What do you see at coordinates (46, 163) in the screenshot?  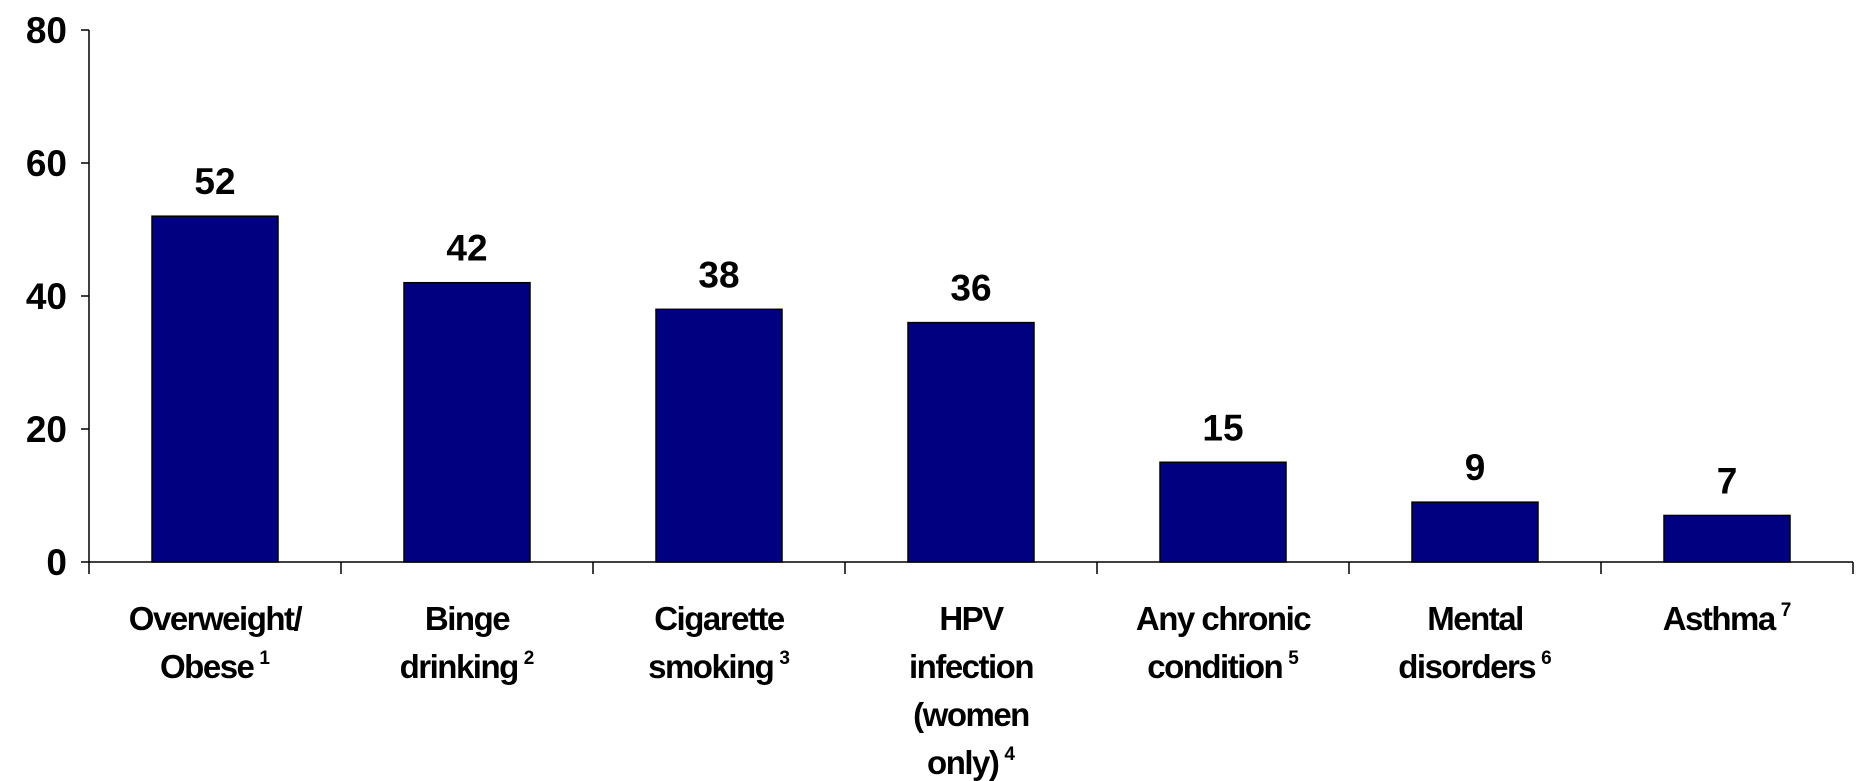 I see `y-tick-label: 60` at bounding box center [46, 163].